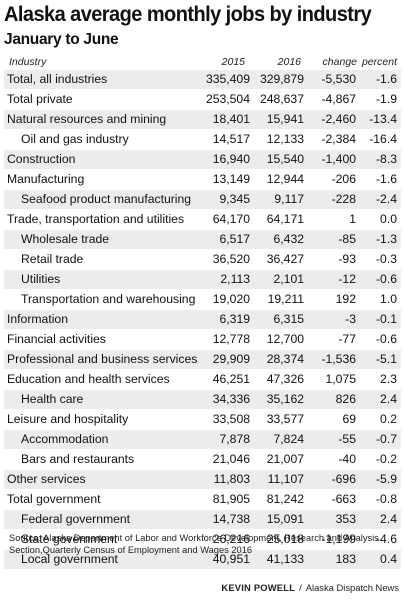 Image resolution: width=405 pixels, height=604 pixels. I want to click on cell-2015: 335,409, so click(227, 79).